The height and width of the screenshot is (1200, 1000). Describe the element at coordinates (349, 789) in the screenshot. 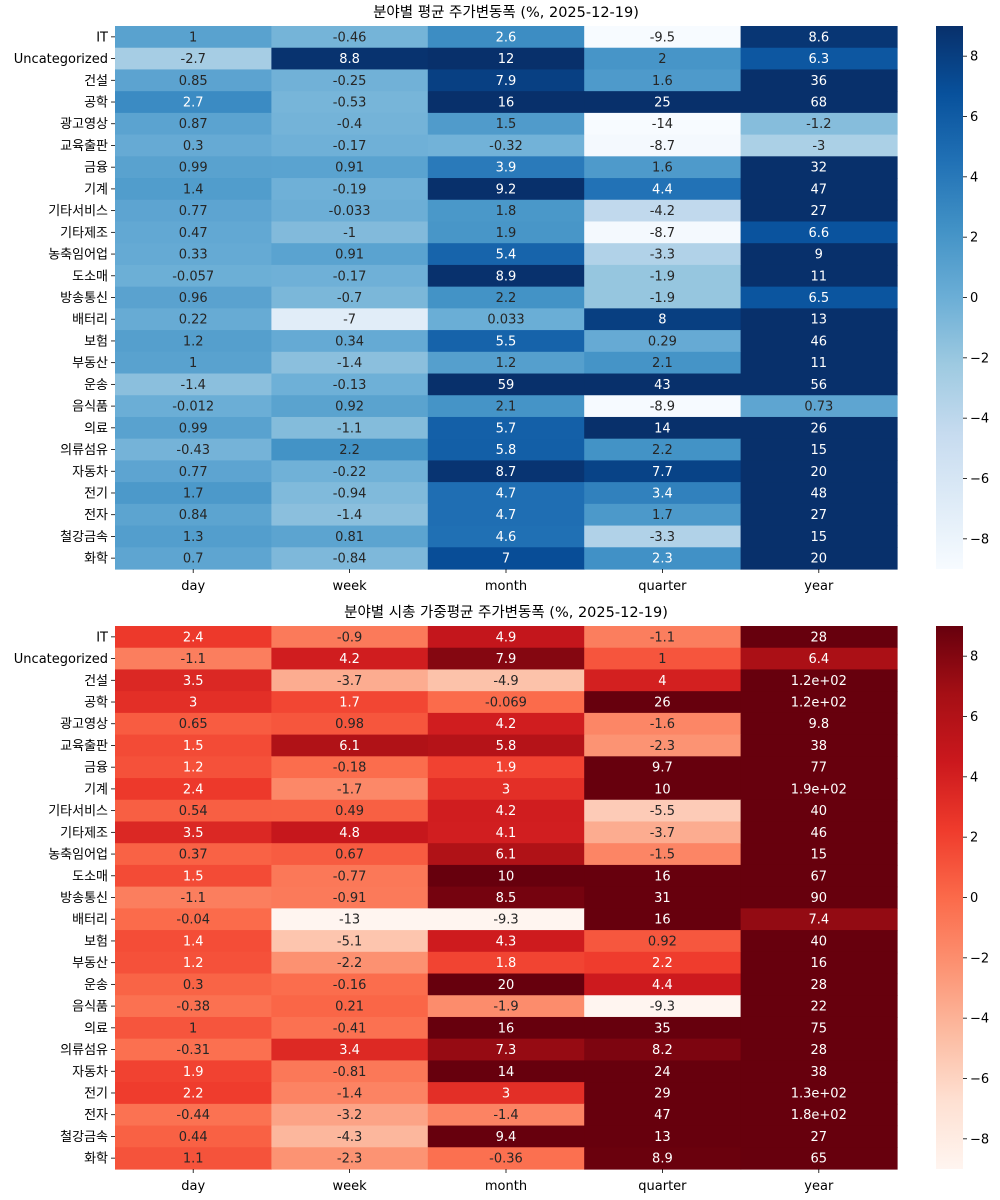

I see `wavg-cell-label: -1.7` at that location.